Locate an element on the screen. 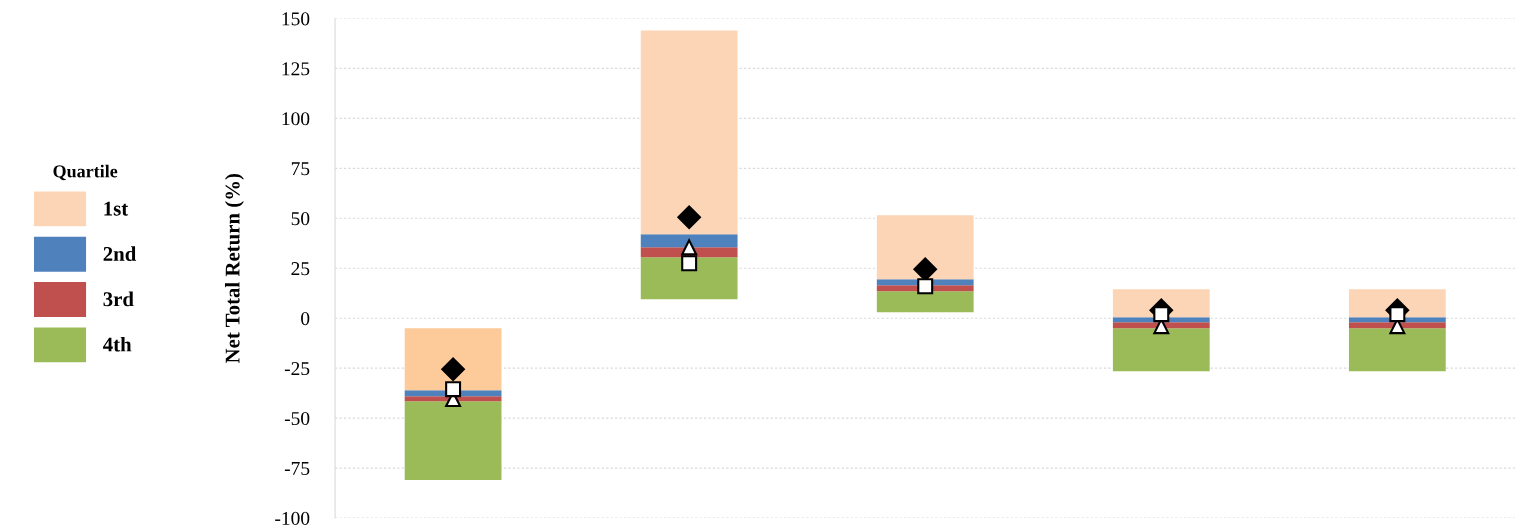  y-tick-label: -50 is located at coordinates (297, 418).